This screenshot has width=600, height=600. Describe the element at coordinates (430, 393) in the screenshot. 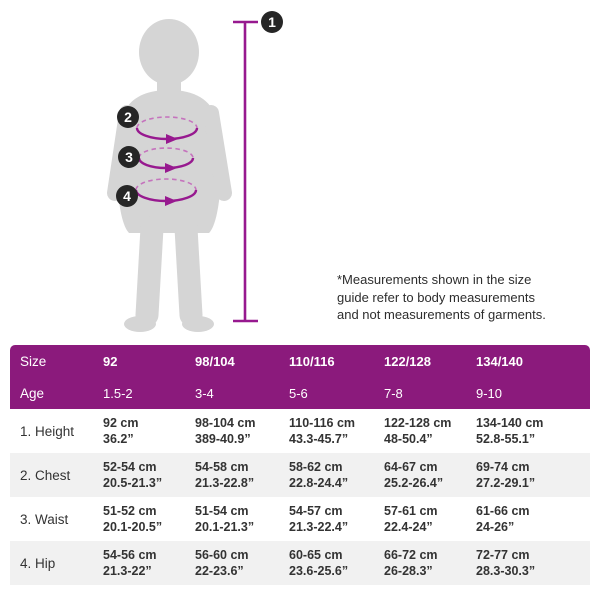

I see `age-col-4: 7-8` at that location.